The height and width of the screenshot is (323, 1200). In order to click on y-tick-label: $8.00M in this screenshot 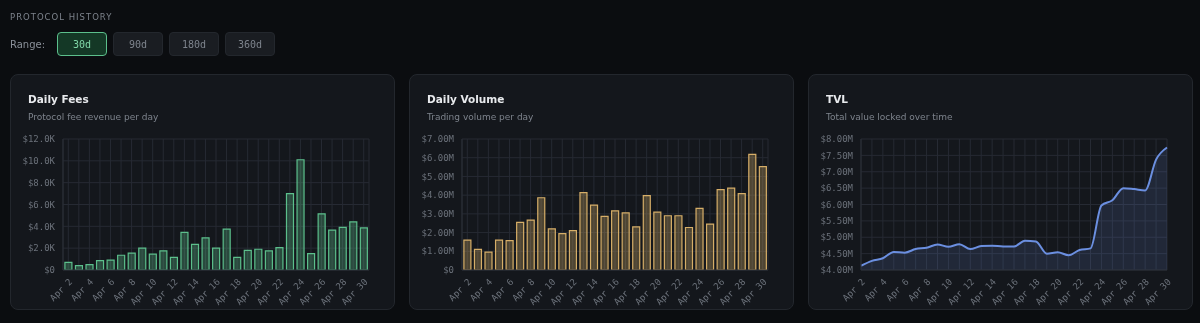, I will do `click(837, 139)`.